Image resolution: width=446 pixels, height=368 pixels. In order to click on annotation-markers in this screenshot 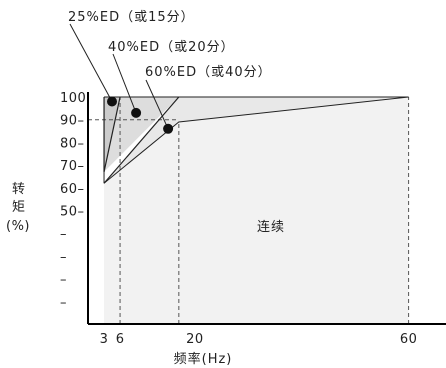, I will do `click(140, 115)`.